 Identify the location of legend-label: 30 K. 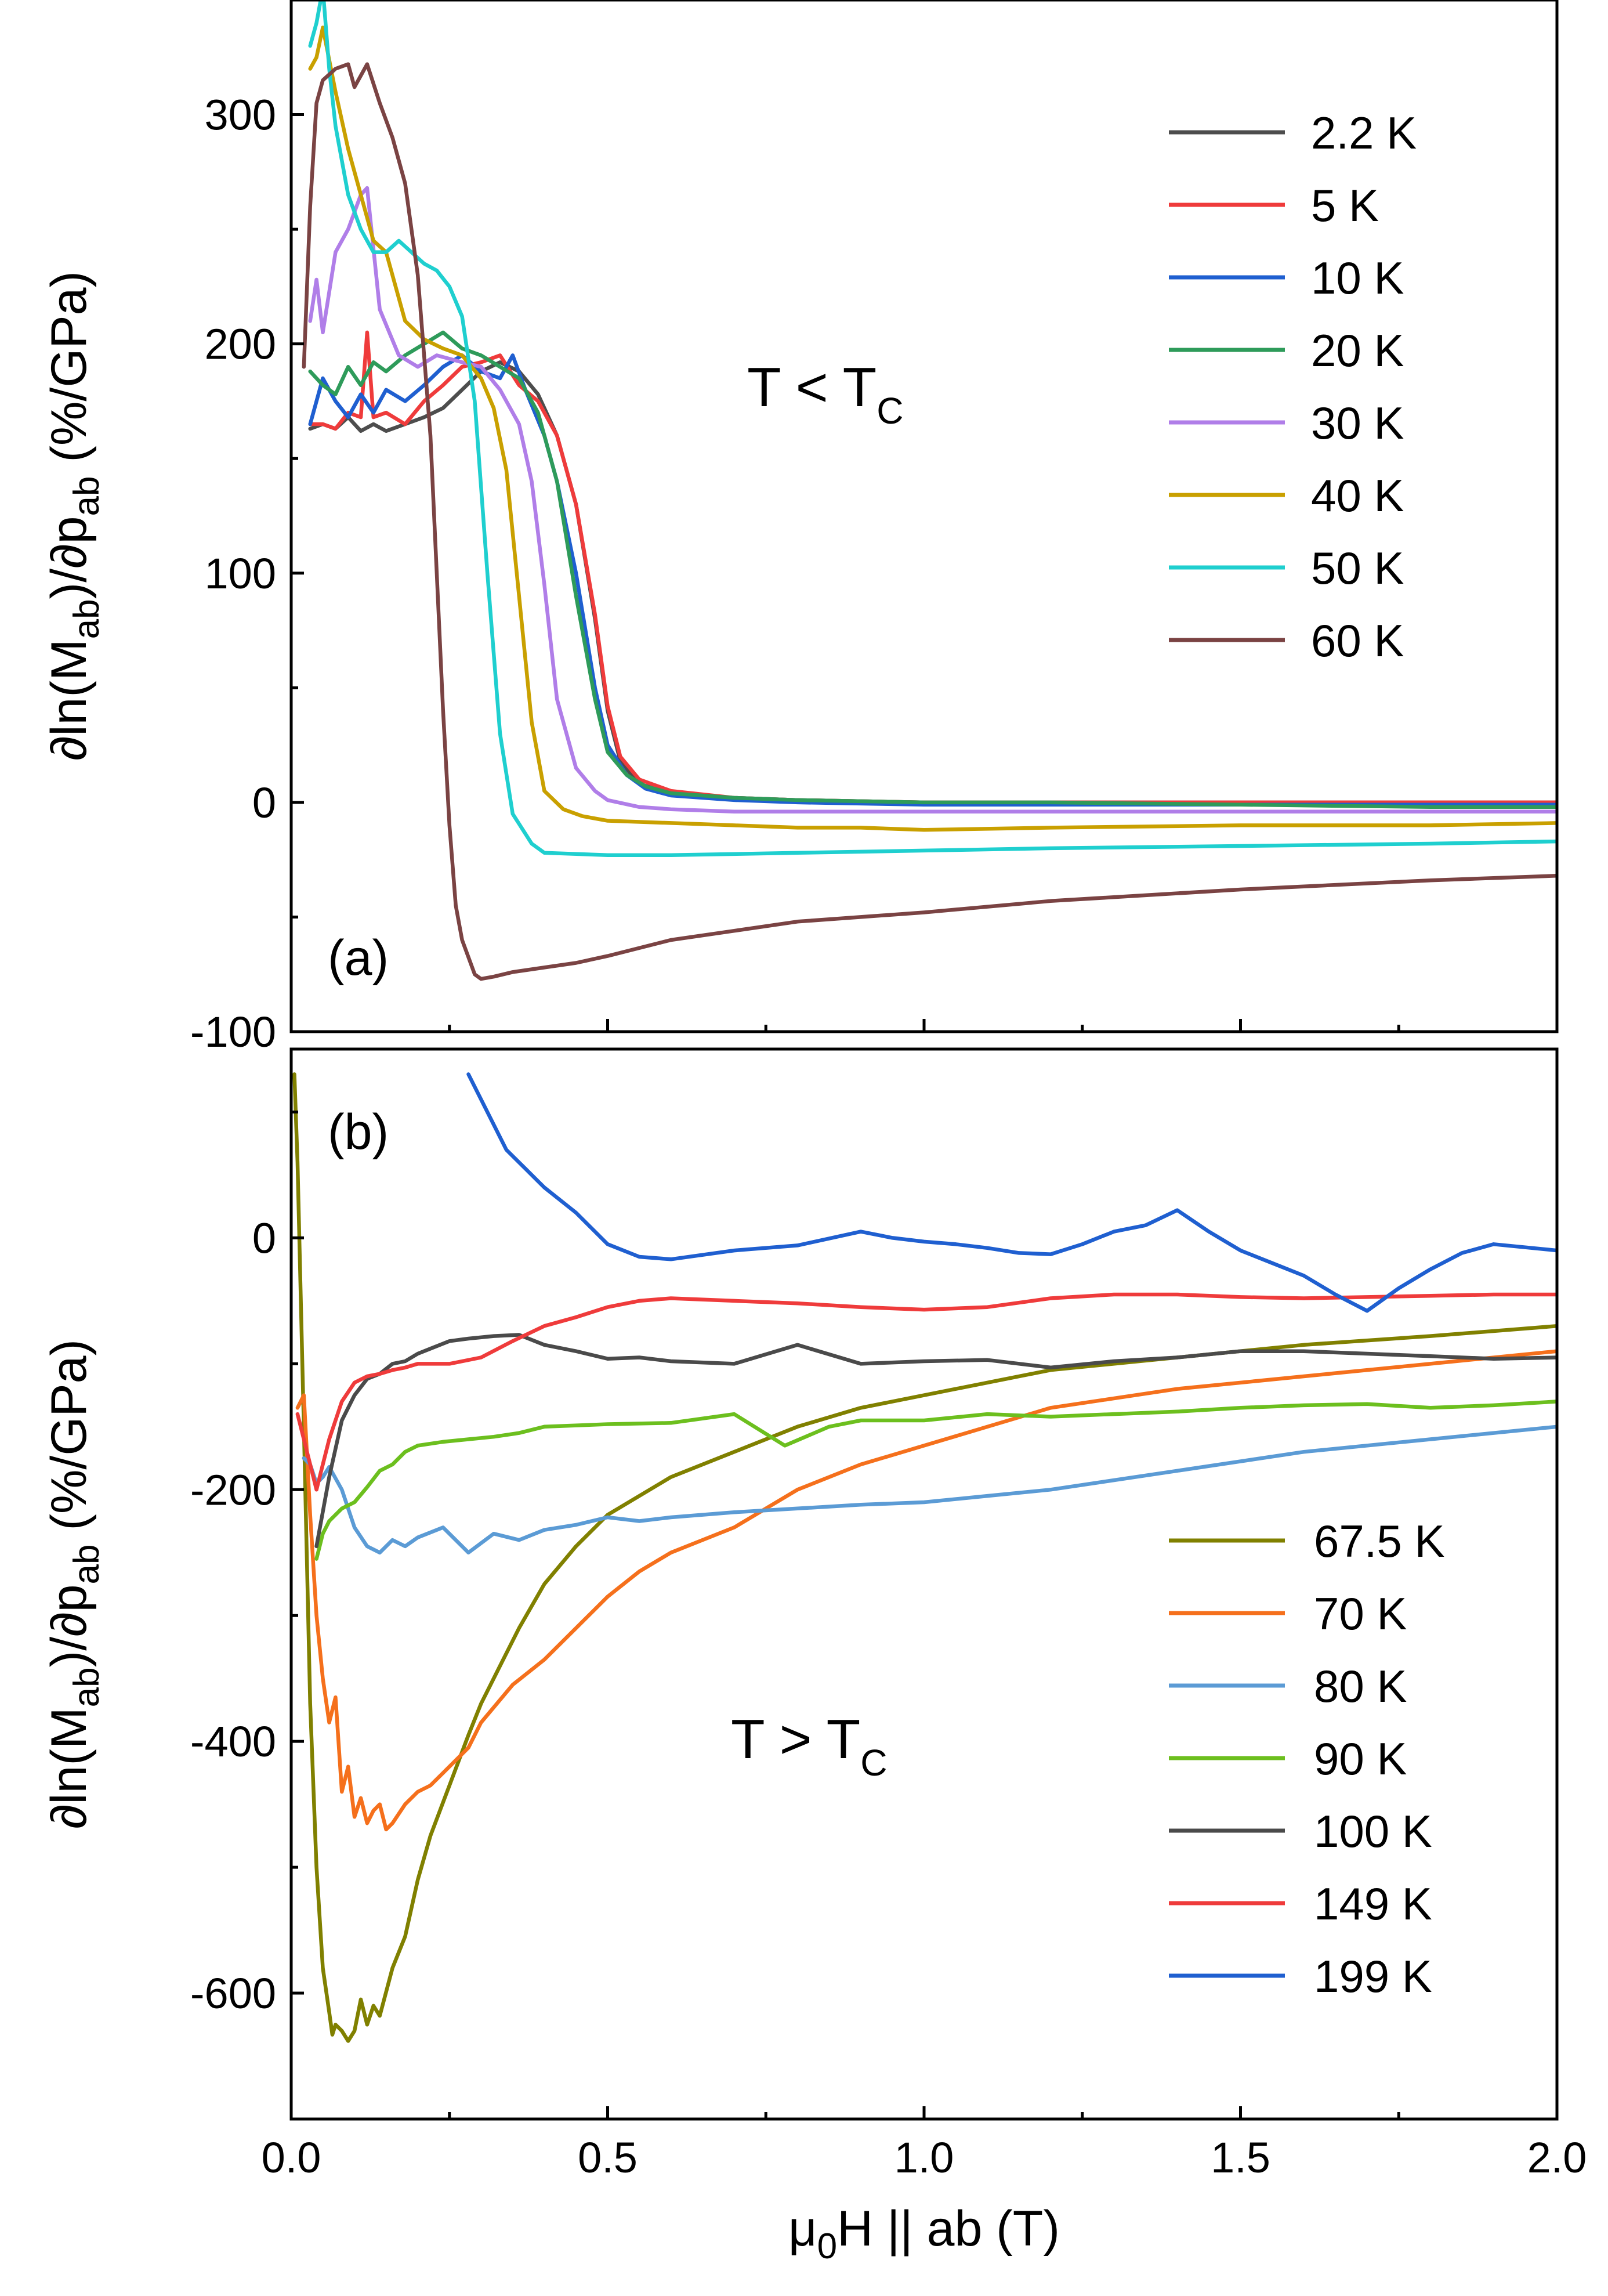
(1357, 423).